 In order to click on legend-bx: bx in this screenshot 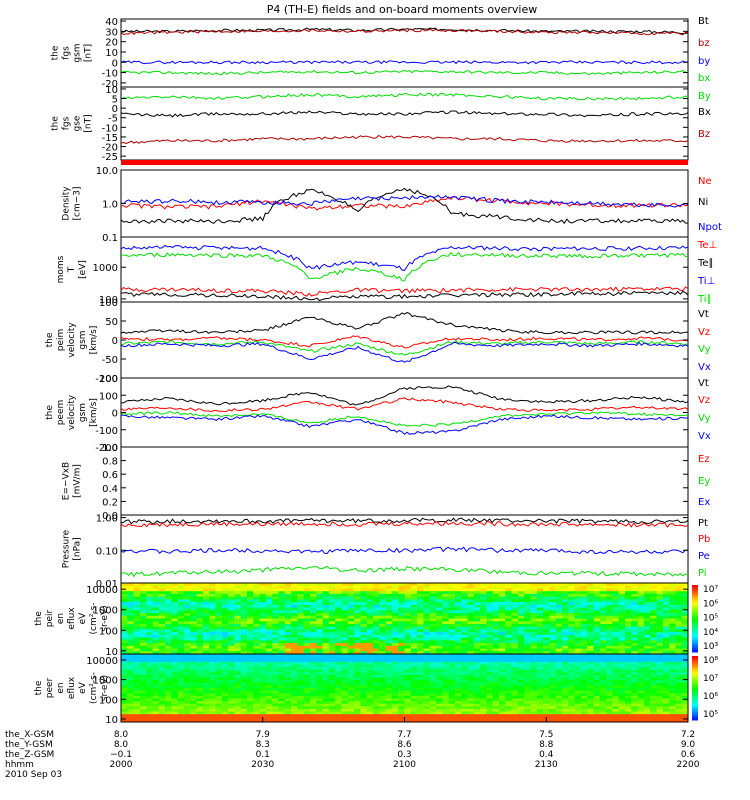, I will do `click(704, 78)`.